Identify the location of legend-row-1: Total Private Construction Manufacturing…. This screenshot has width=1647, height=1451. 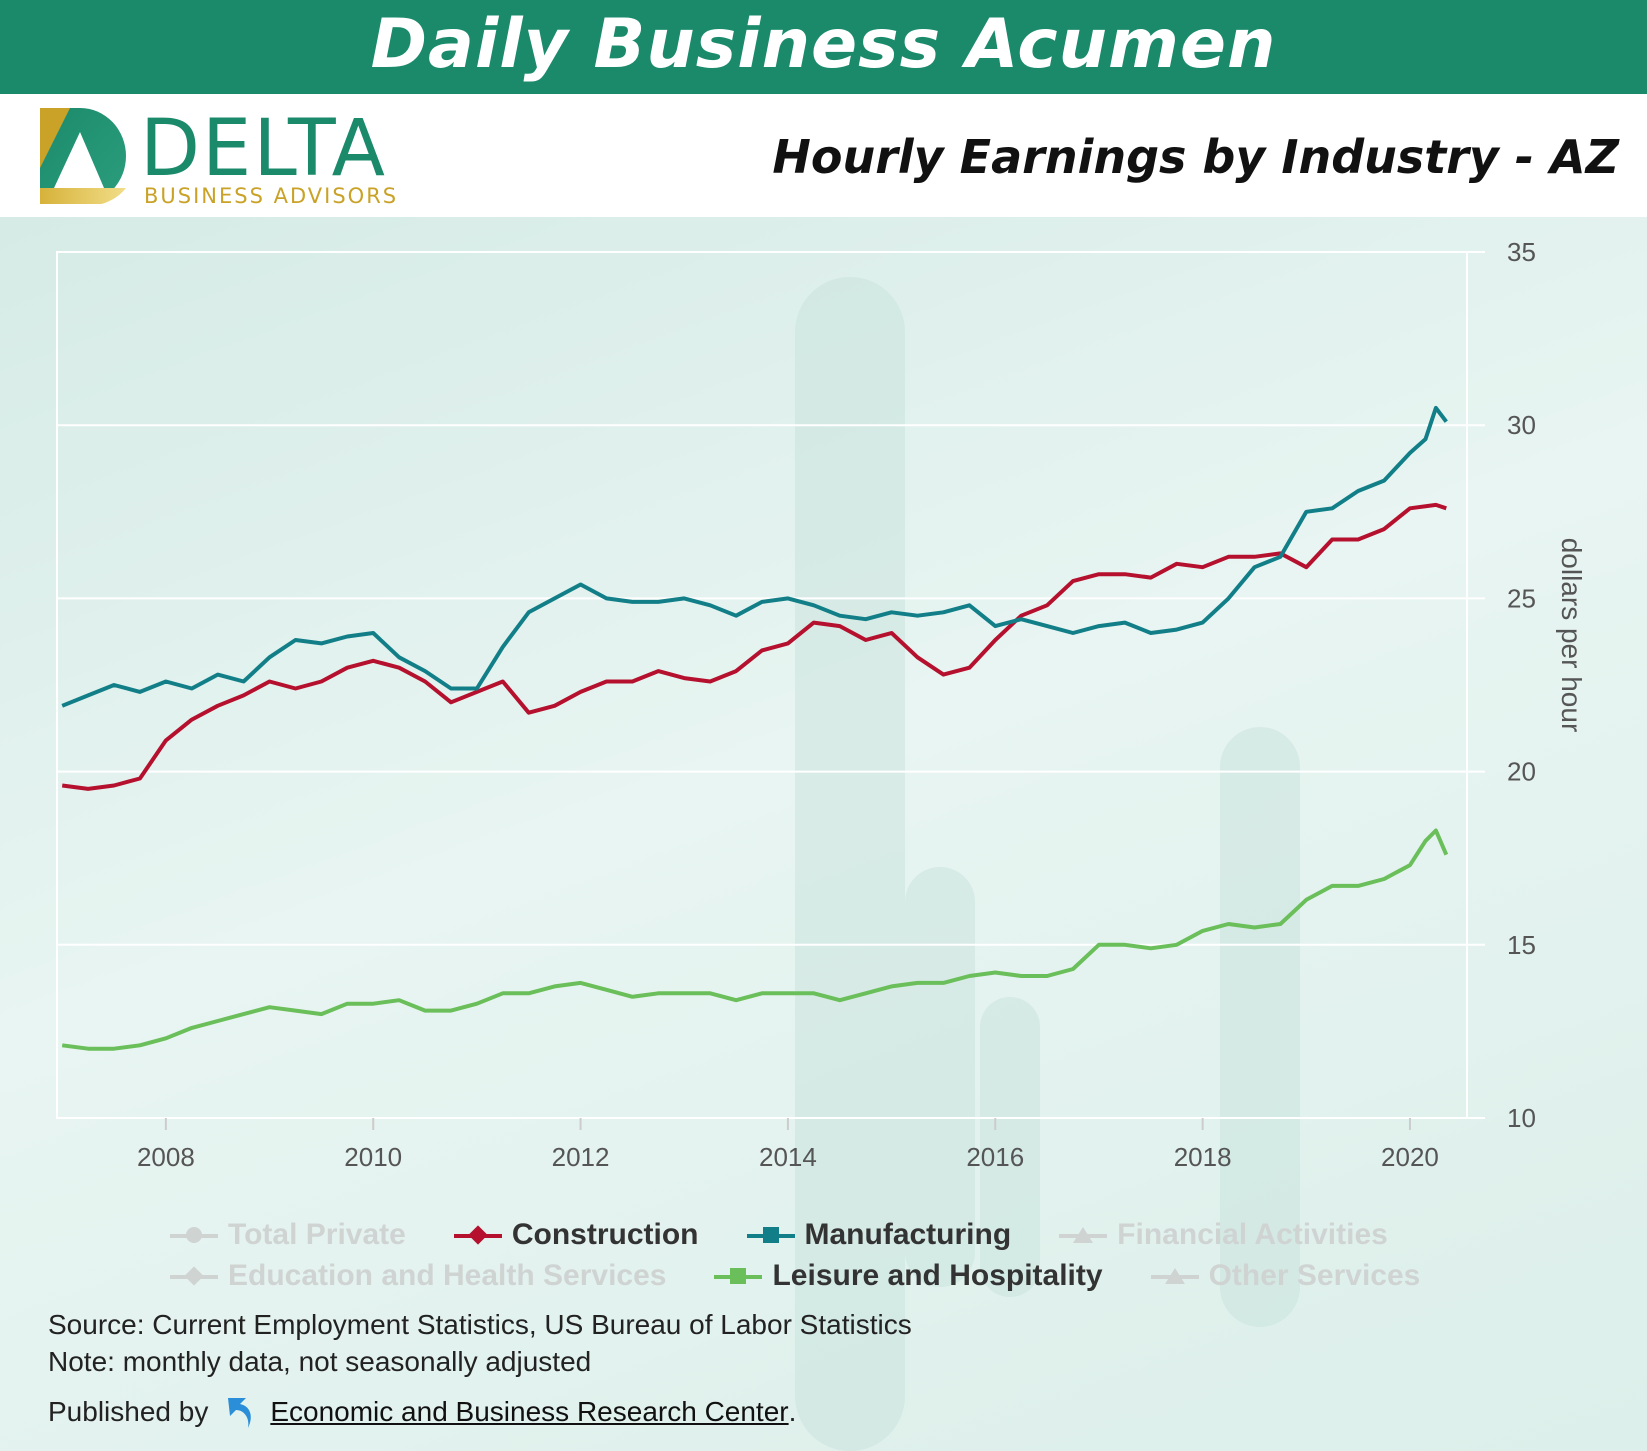
(803, 1235).